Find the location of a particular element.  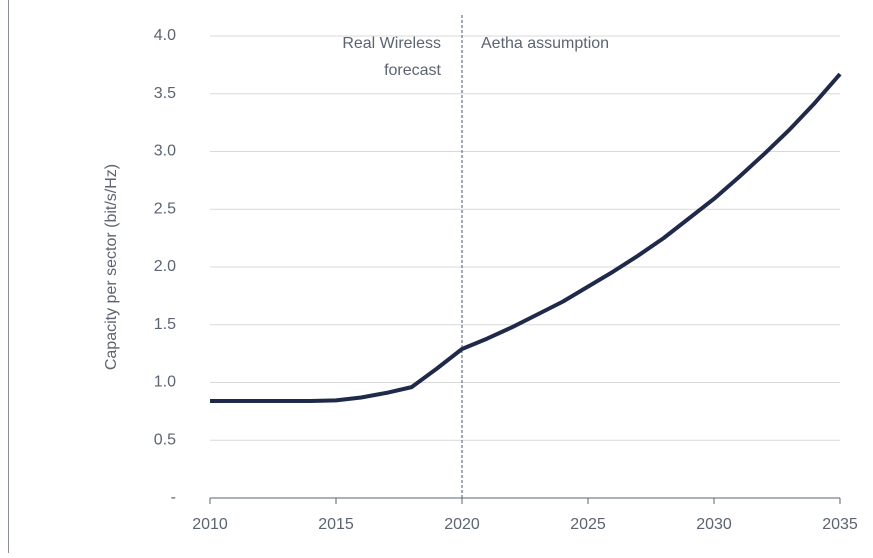

y-axis-label: Capacity per sector (bit/s/Hz) is located at coordinates (111, 267).